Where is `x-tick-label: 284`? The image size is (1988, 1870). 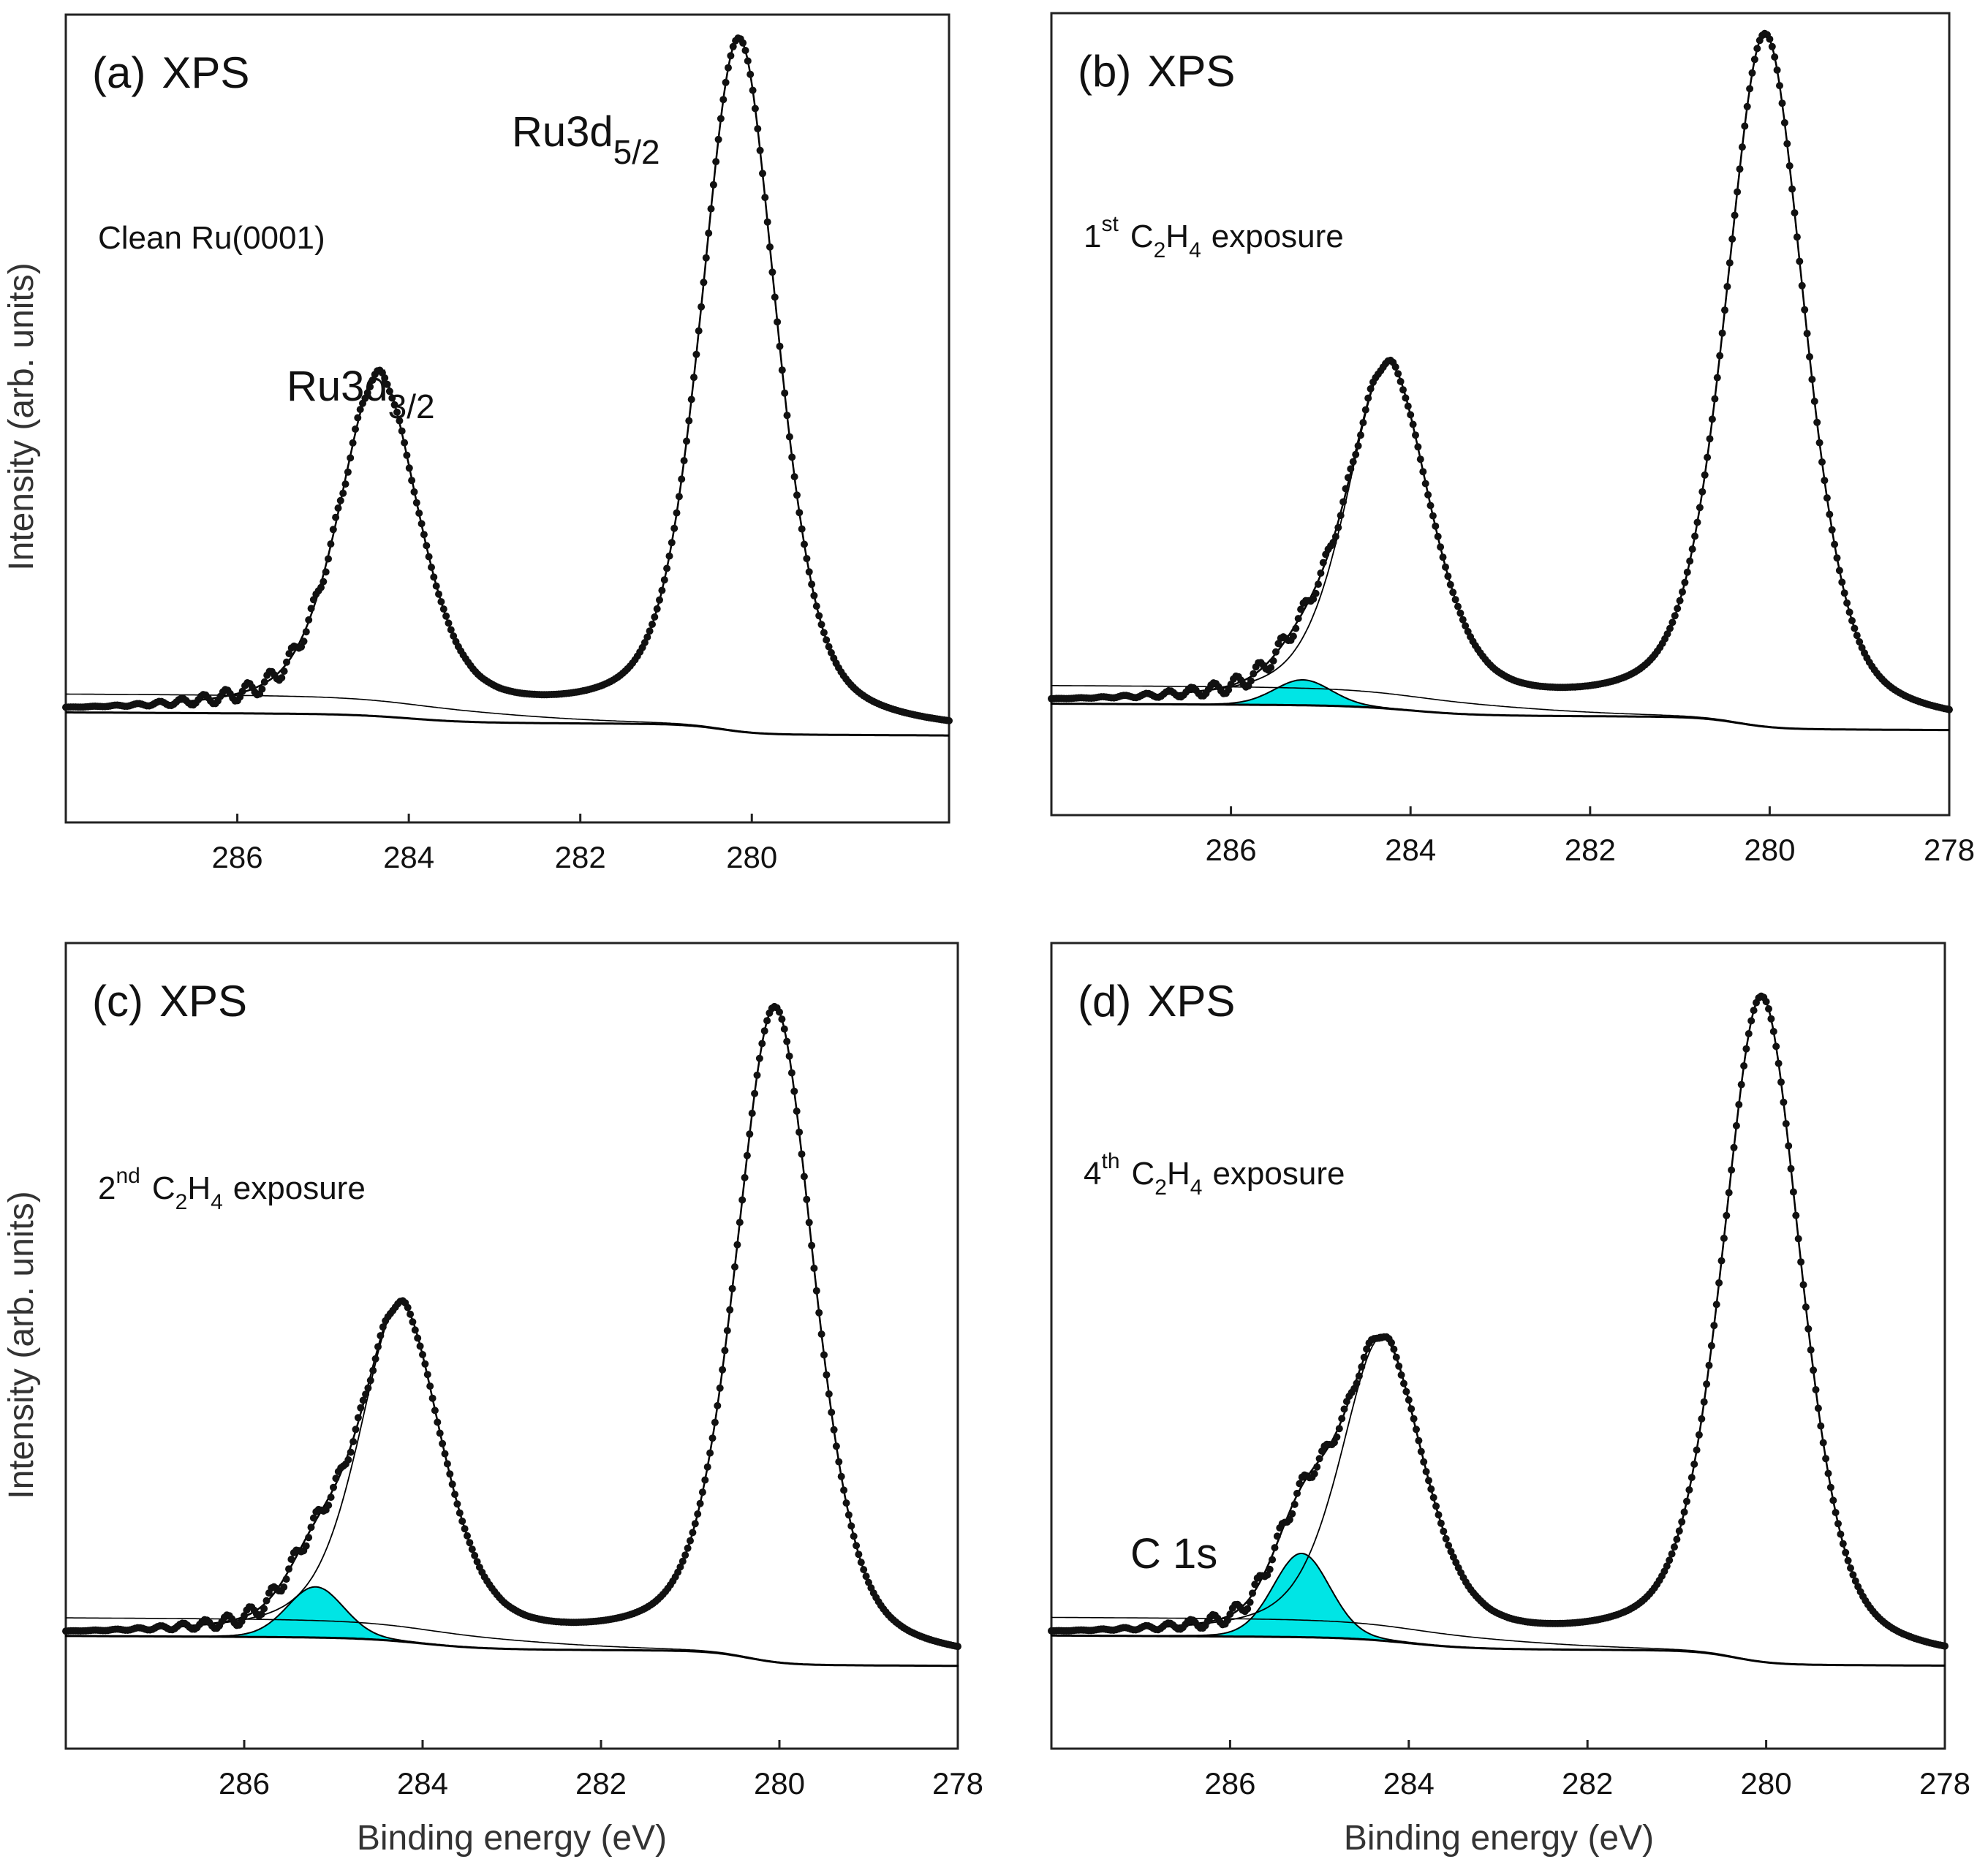
x-tick-label: 284 is located at coordinates (1410, 850).